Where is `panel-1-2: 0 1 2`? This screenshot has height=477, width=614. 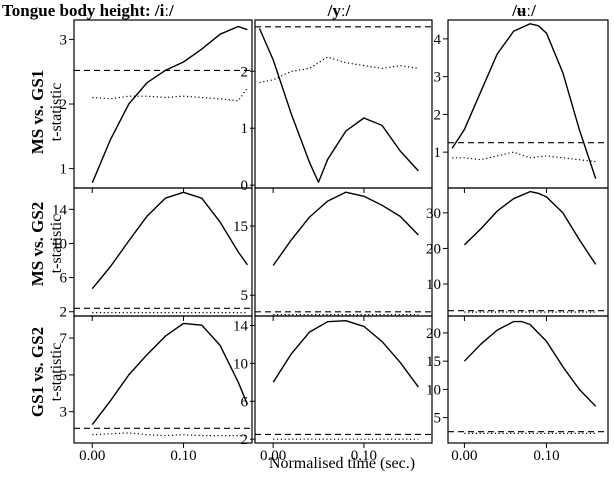 panel-1-2: 0 1 2 is located at coordinates (337, 106).